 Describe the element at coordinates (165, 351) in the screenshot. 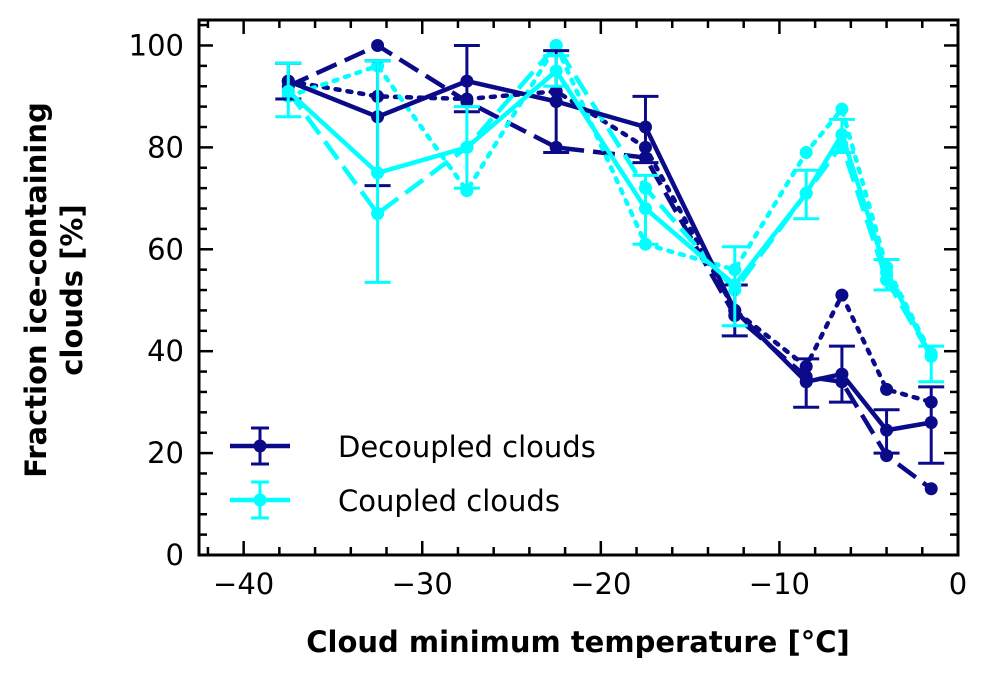

I see `y-tick-label-2: 40` at that location.